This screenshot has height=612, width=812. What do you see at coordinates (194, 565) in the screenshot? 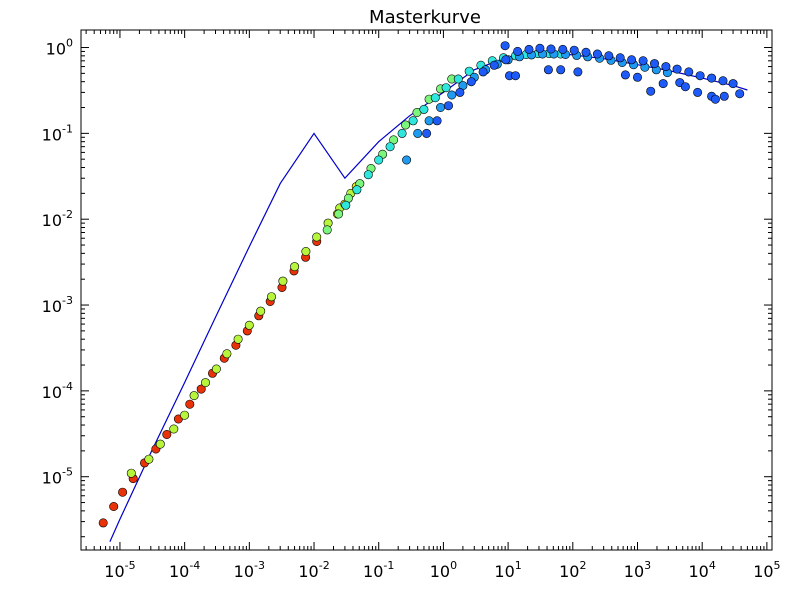
I see `x-tick-exponent: -4` at bounding box center [194, 565].